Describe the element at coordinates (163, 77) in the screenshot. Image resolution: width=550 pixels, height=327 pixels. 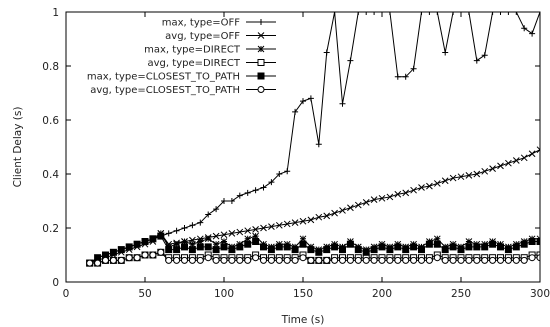
I see `legend-label: max, type=CLOSEST_TO_PATH` at that location.